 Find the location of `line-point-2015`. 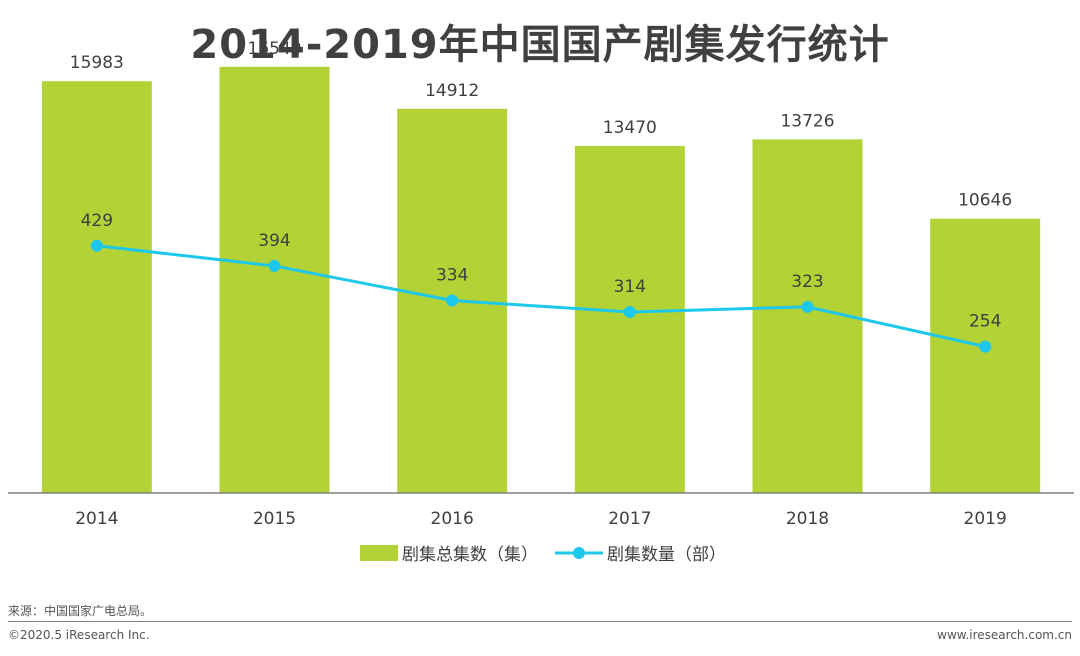

line-point-2015 is located at coordinates (274, 265).